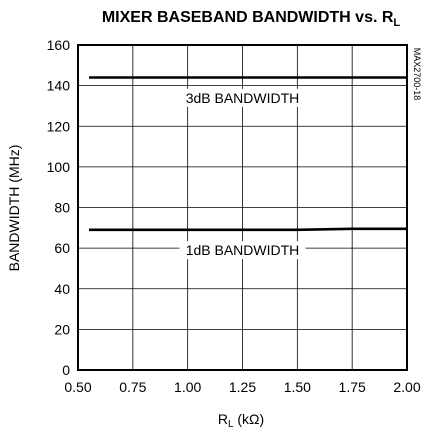 This screenshot has height=435, width=422. Describe the element at coordinates (59, 167) in the screenshot. I see `y-tick-label: 100` at that location.